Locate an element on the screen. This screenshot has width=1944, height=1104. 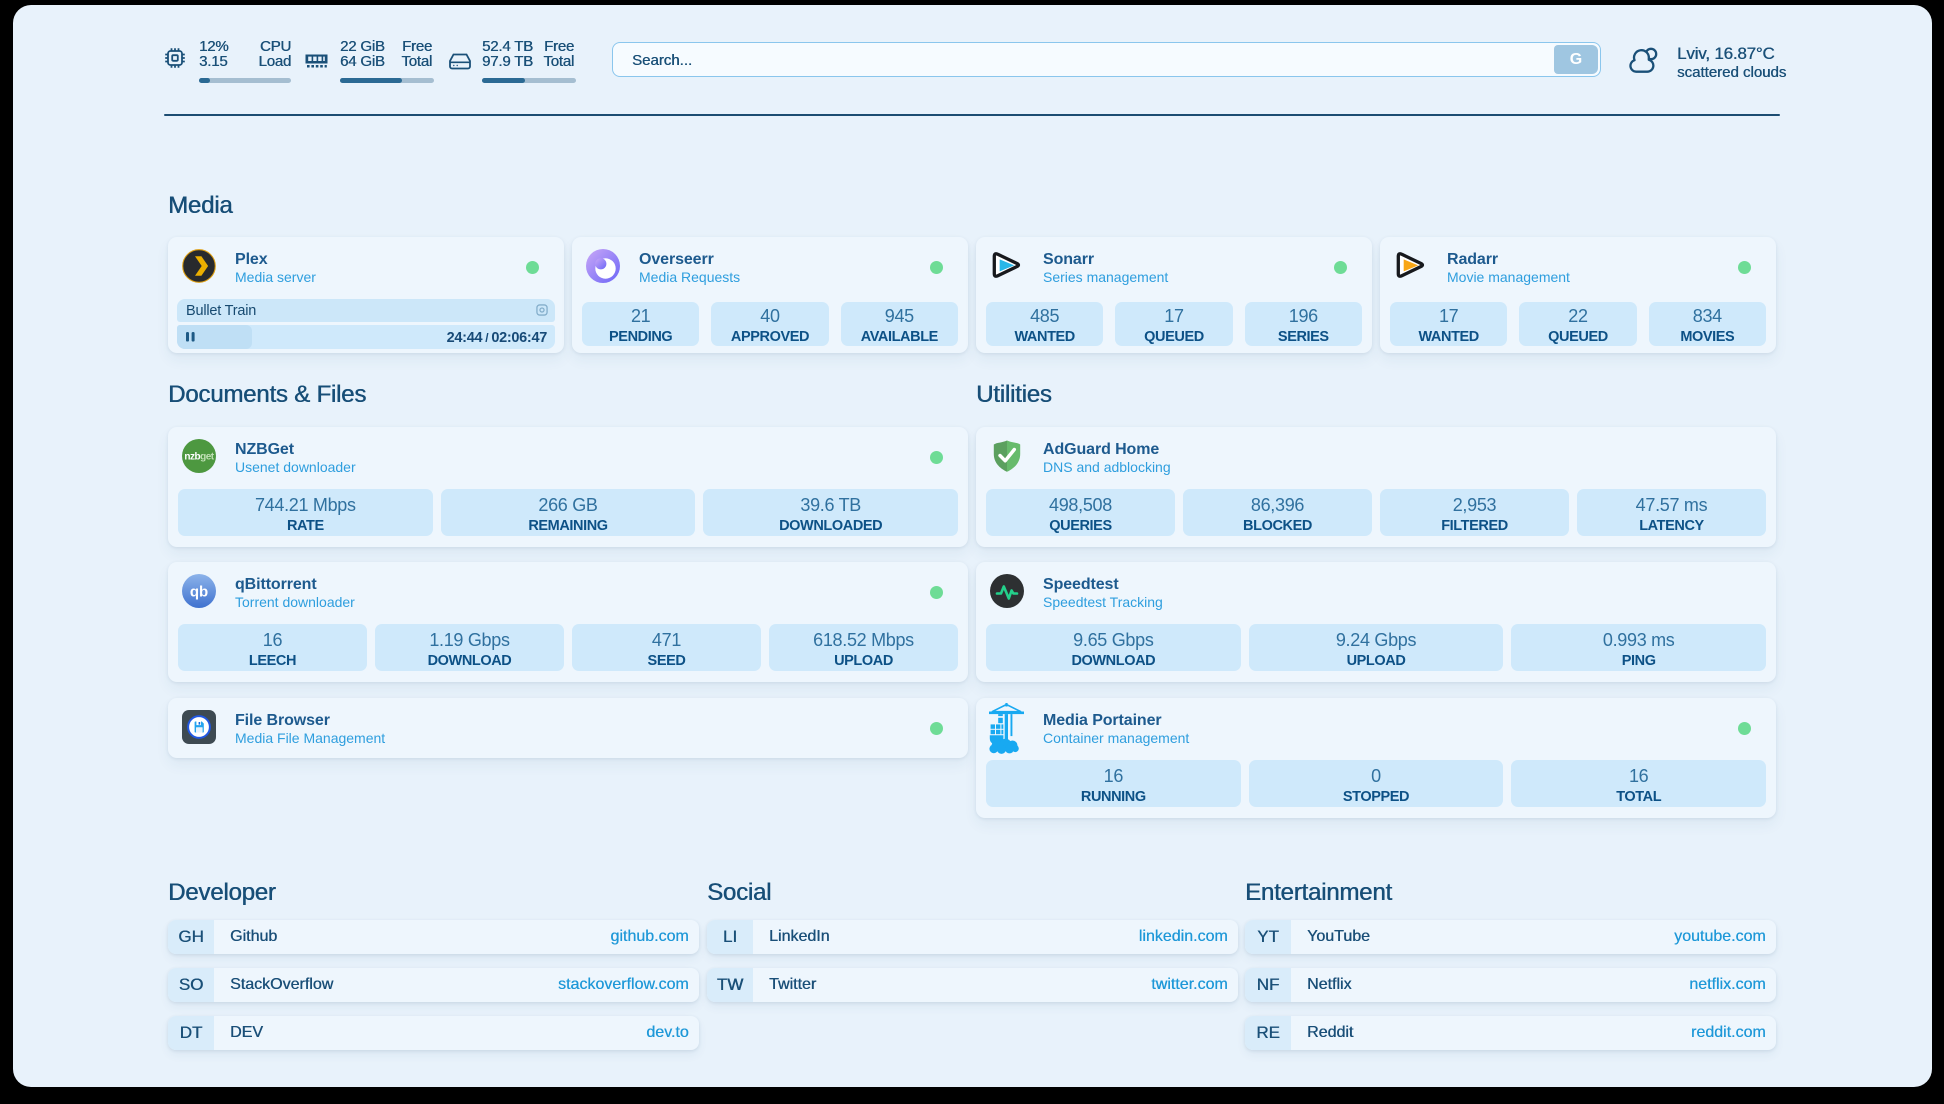
svg-text: nzbget is located at coordinates (199, 457).